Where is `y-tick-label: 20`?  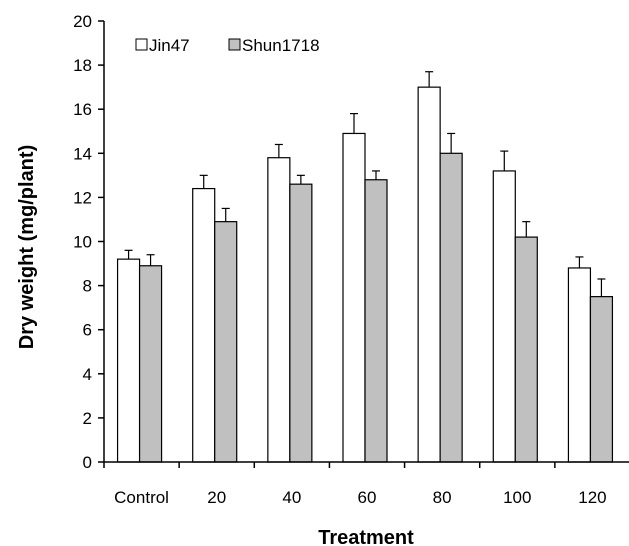
y-tick-label: 20 is located at coordinates (82, 21).